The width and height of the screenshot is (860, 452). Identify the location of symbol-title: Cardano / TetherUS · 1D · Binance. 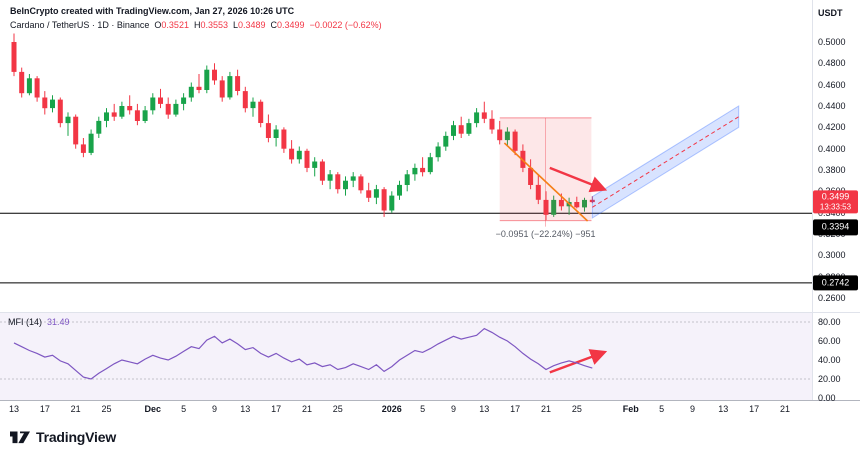
(80, 25).